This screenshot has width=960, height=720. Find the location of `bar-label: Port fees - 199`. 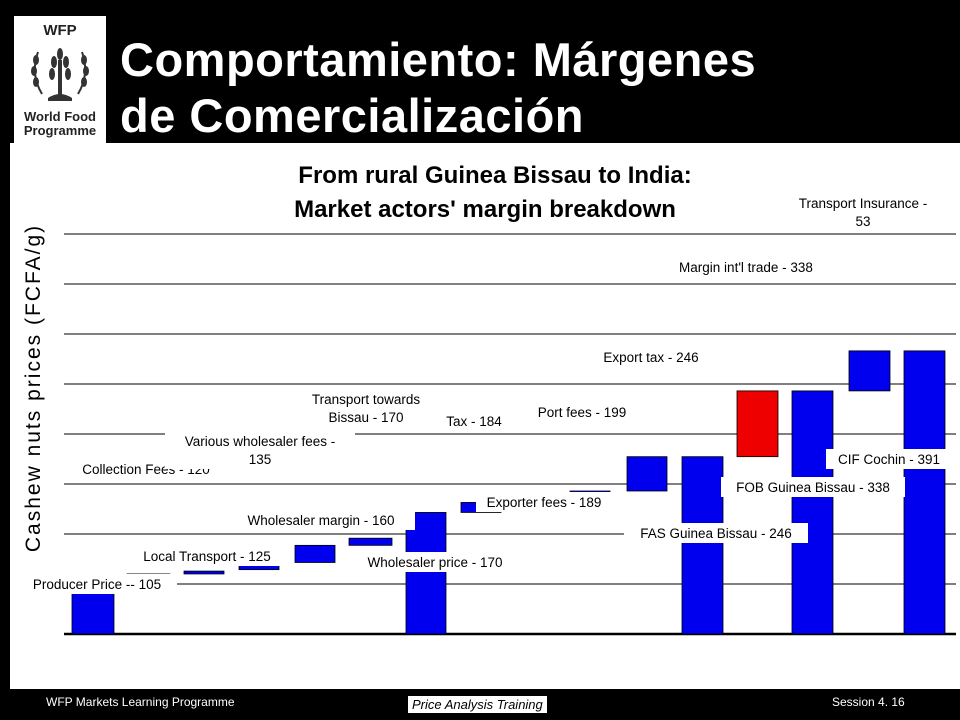

bar-label: Port fees - 199 is located at coordinates (582, 412).